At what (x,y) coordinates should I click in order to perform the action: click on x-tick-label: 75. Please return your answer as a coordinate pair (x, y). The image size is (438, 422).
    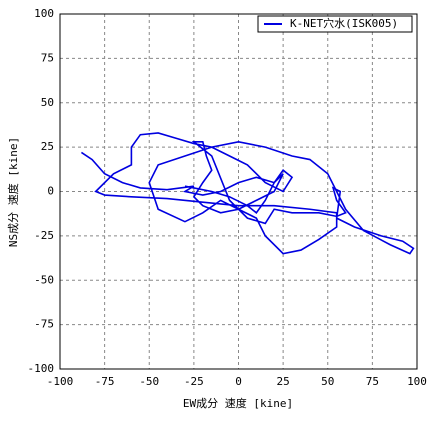
    Looking at the image, I should click on (372, 381).